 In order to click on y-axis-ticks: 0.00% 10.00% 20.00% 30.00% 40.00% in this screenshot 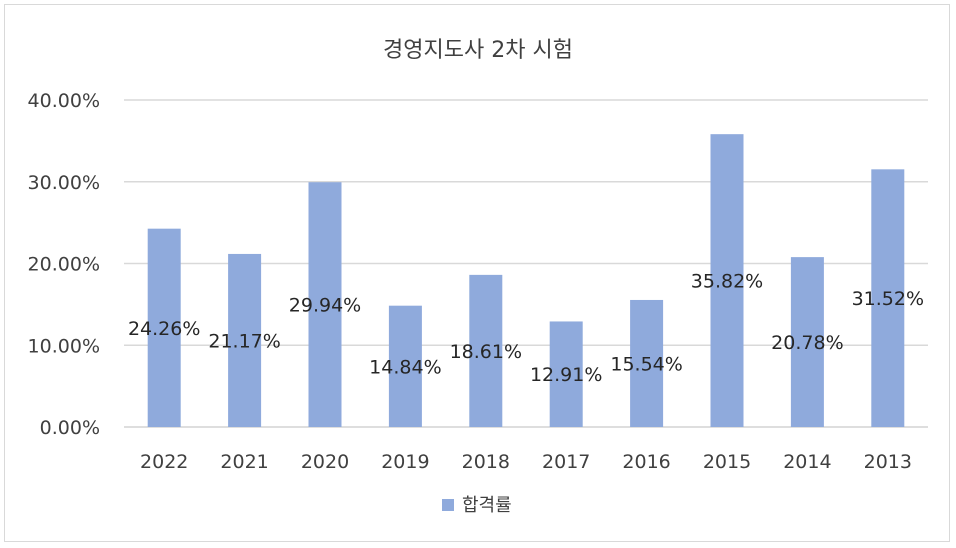, I will do `click(64, 264)`.